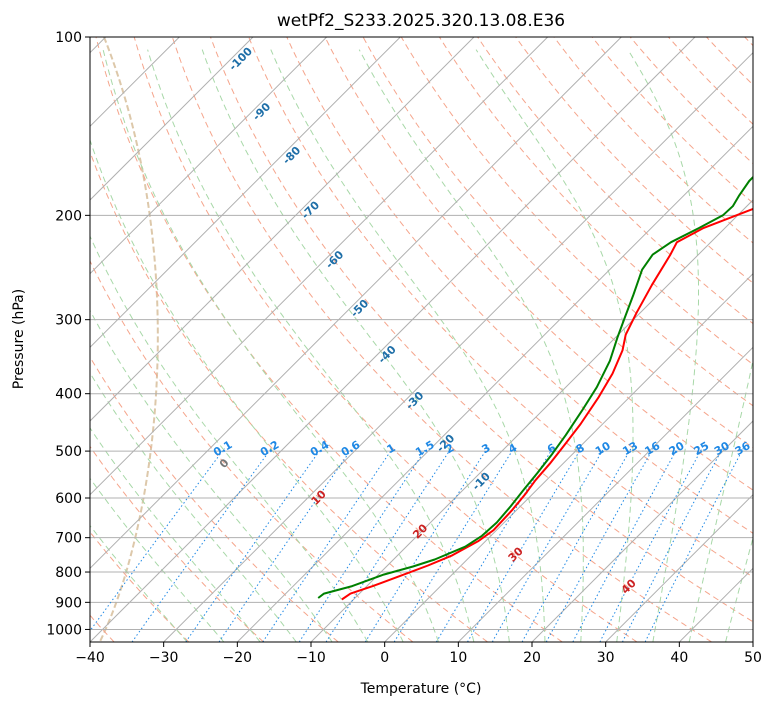 This screenshot has width=775, height=708. I want to click on chart-title: wetPf2_S233.2025.320.13.08.E36, so click(421, 21).